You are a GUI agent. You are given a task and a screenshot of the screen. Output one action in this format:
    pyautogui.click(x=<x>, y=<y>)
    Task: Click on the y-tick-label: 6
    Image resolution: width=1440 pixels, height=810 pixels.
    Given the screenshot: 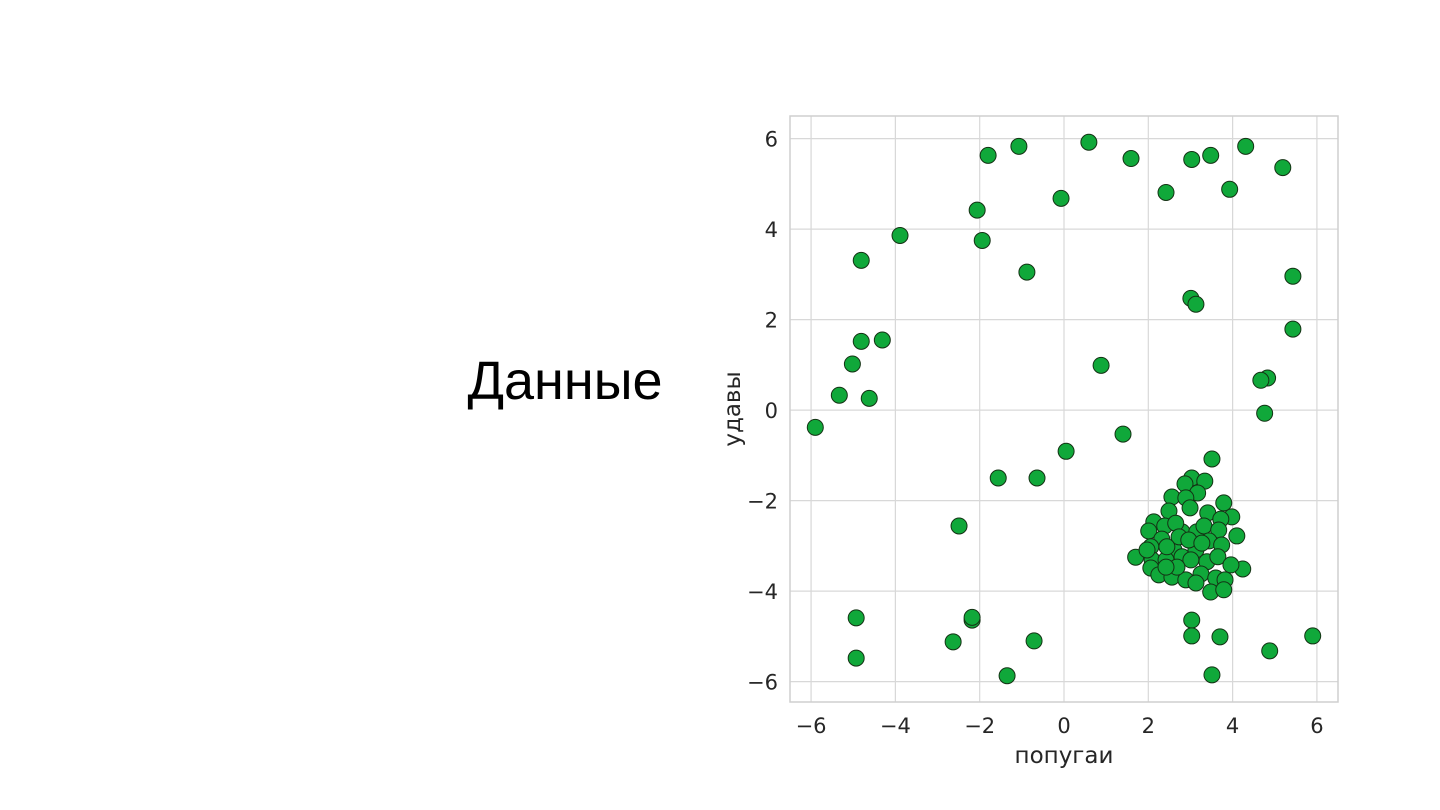 What is the action you would take?
    pyautogui.click(x=771, y=140)
    